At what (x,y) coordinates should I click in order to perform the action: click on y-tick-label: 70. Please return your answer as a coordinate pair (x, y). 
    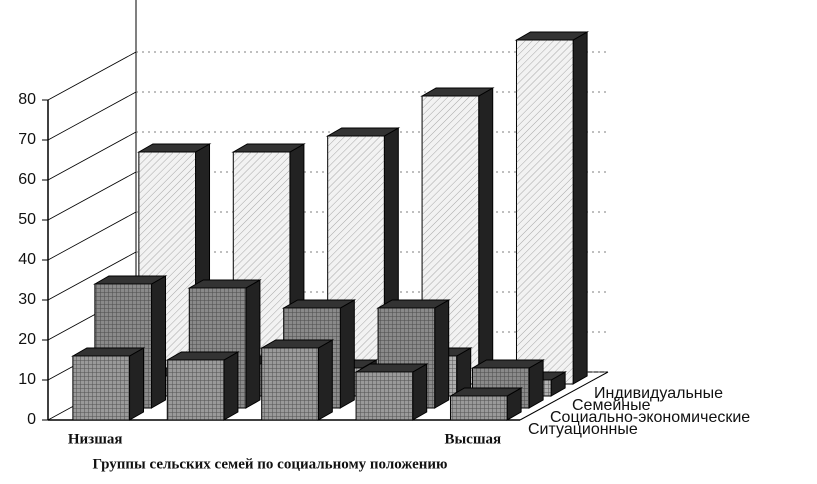
    Looking at the image, I should click on (27, 139).